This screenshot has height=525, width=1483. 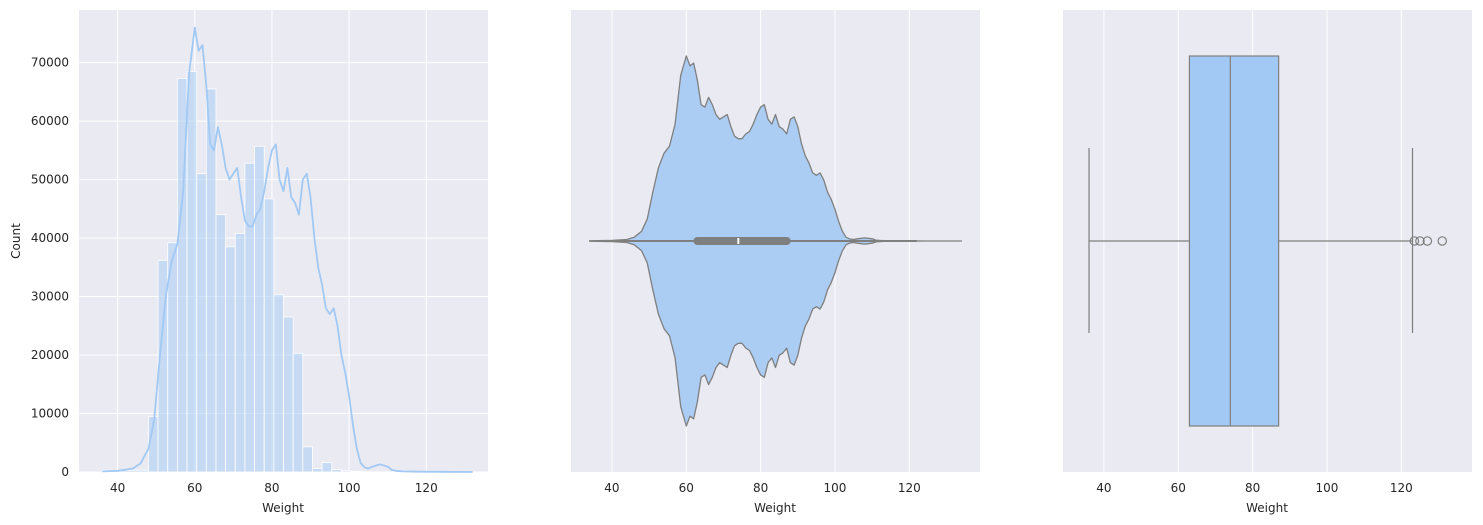 I want to click on box-x-tick-label: 120, so click(x=1401, y=488).